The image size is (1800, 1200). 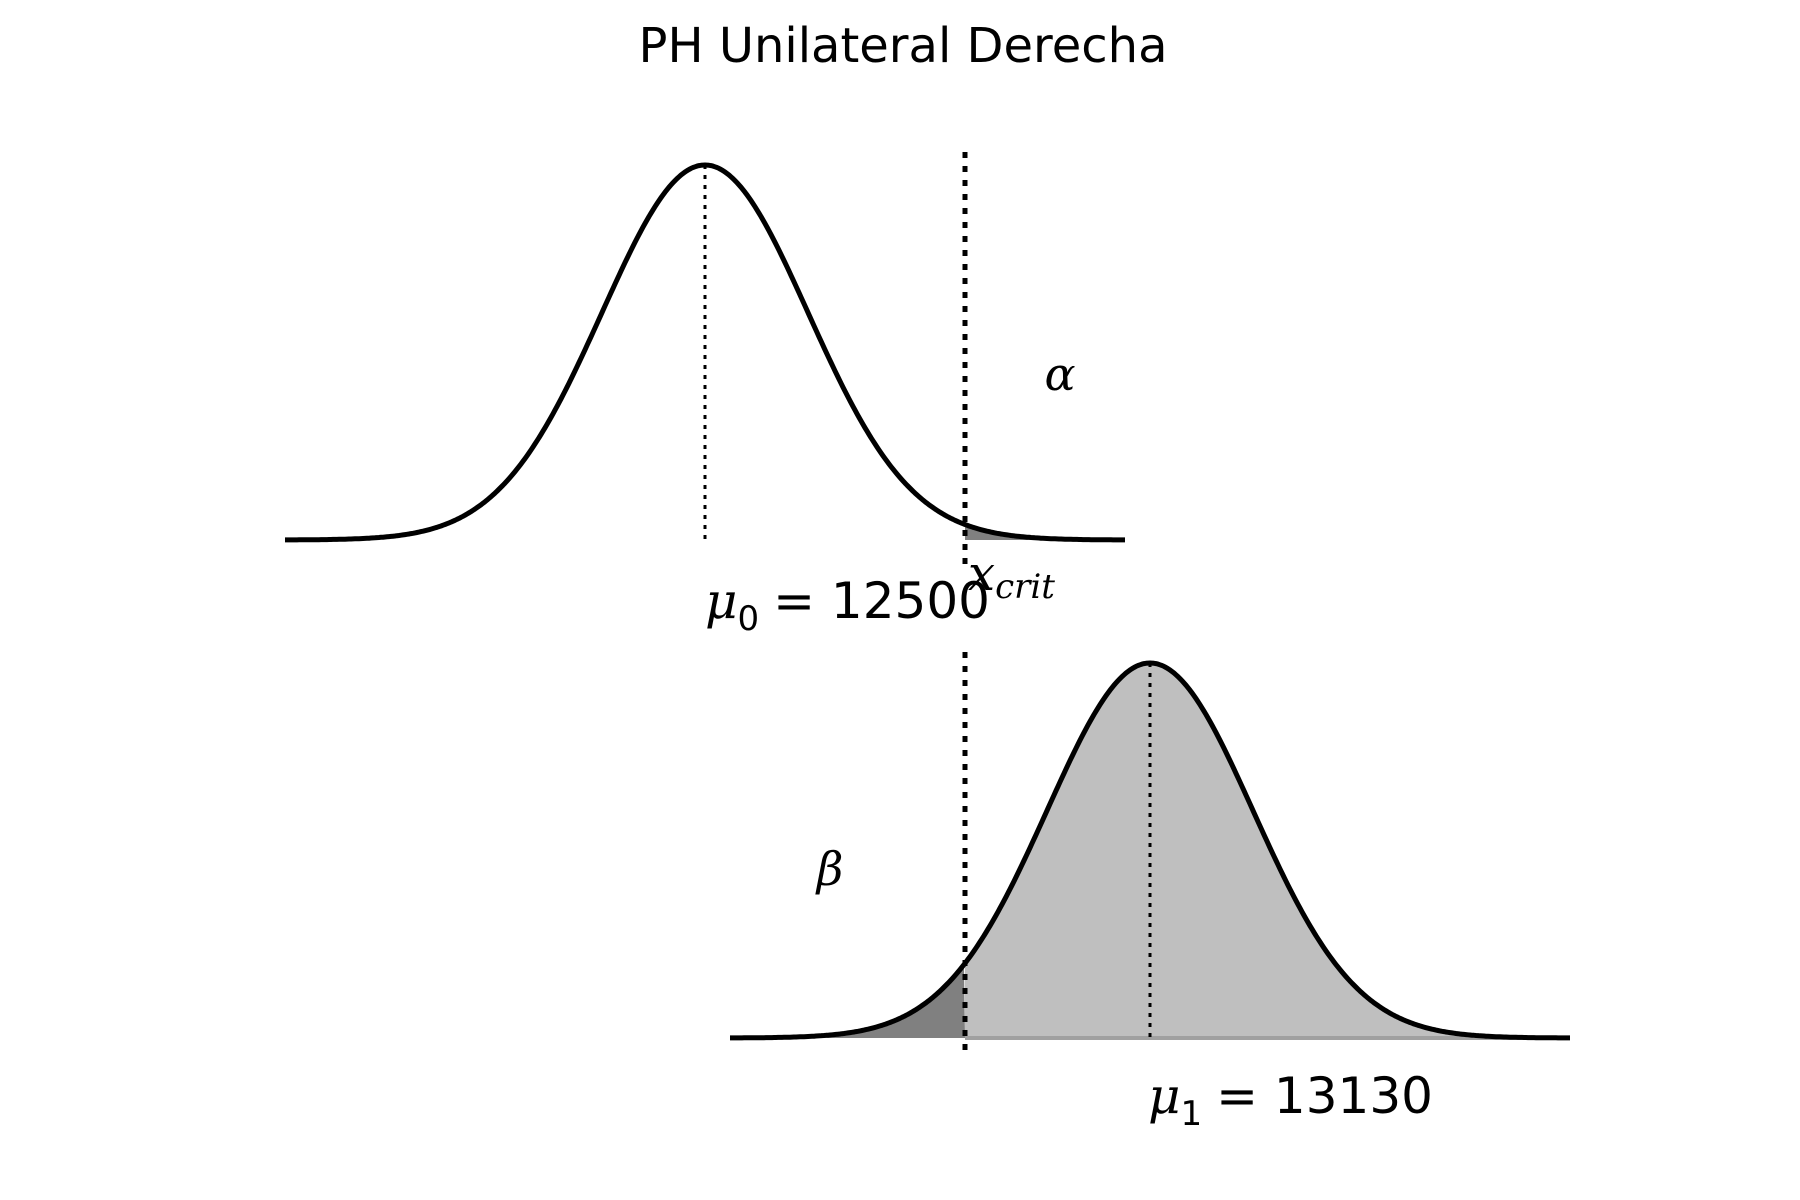 What do you see at coordinates (981, 574) in the screenshot?
I see `critical-value-symbol: x` at bounding box center [981, 574].